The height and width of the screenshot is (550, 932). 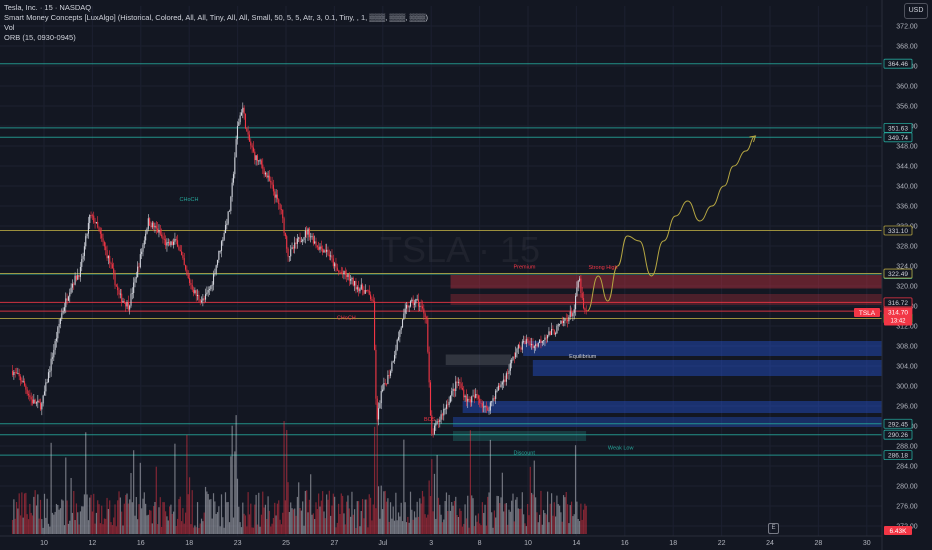 I want to click on legend-indicator-vol: Vol, so click(x=9, y=27).